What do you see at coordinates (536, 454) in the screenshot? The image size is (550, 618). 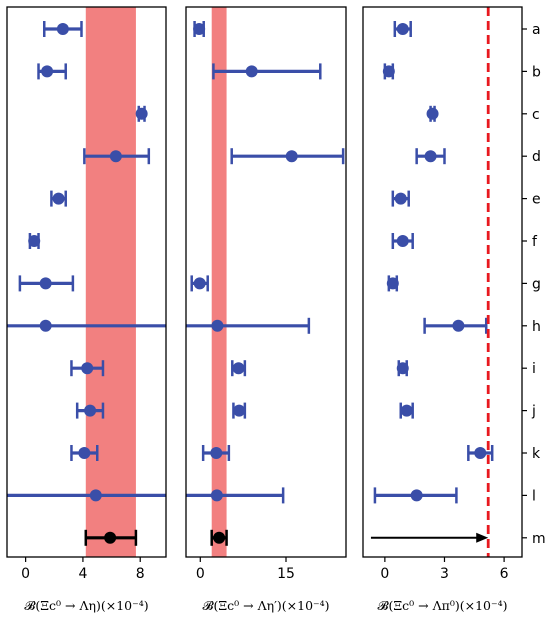 I see `row-label-k: k` at bounding box center [536, 454].